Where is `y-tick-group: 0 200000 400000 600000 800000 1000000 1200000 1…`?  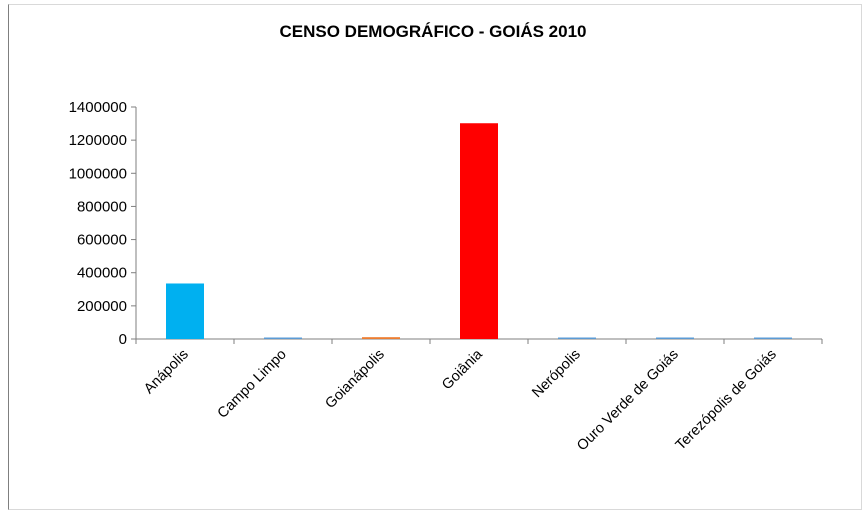 y-tick-group: 0 200000 400000 600000 800000 1000000 1200000 1… is located at coordinates (102, 223).